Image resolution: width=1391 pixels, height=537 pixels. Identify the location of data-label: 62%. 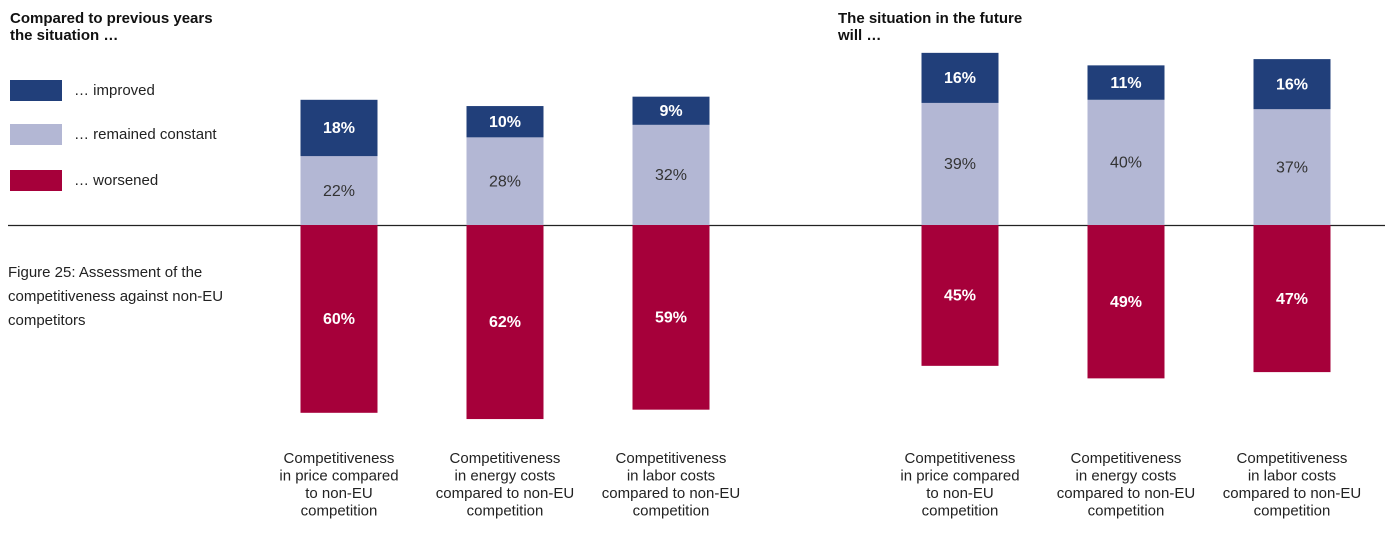
(505, 322).